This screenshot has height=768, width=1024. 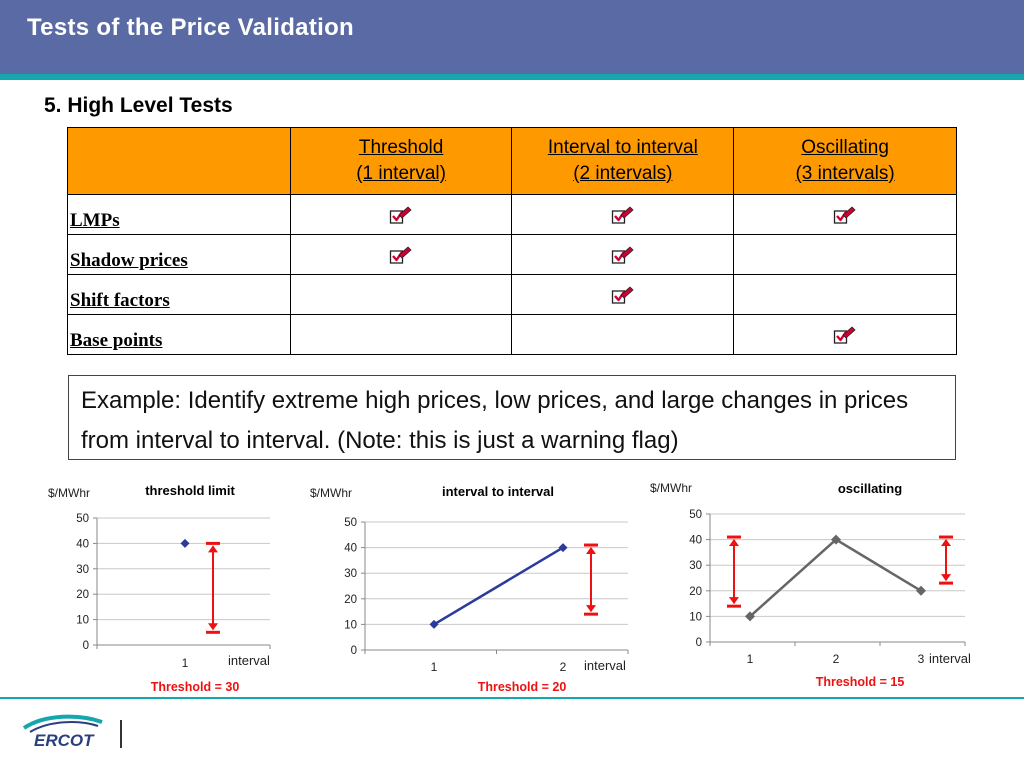 What do you see at coordinates (512, 37) in the screenshot?
I see `slide-header` at bounding box center [512, 37].